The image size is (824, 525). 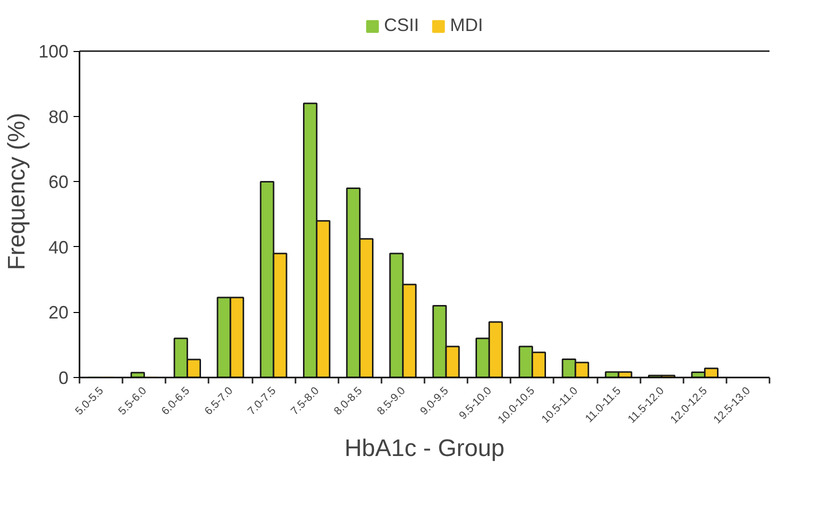 I want to click on legend-label: CSII, so click(x=402, y=25).